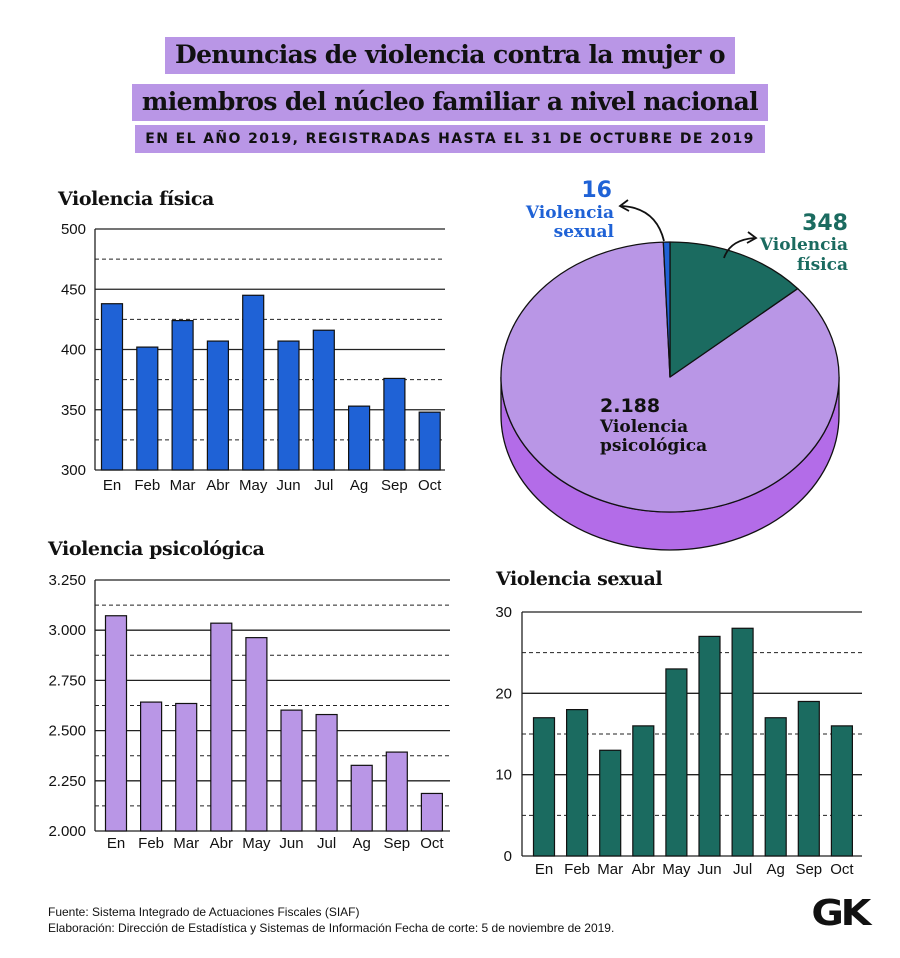 The width and height of the screenshot is (900, 958). What do you see at coordinates (67, 781) in the screenshot?
I see `y-tick-label: 2.250` at bounding box center [67, 781].